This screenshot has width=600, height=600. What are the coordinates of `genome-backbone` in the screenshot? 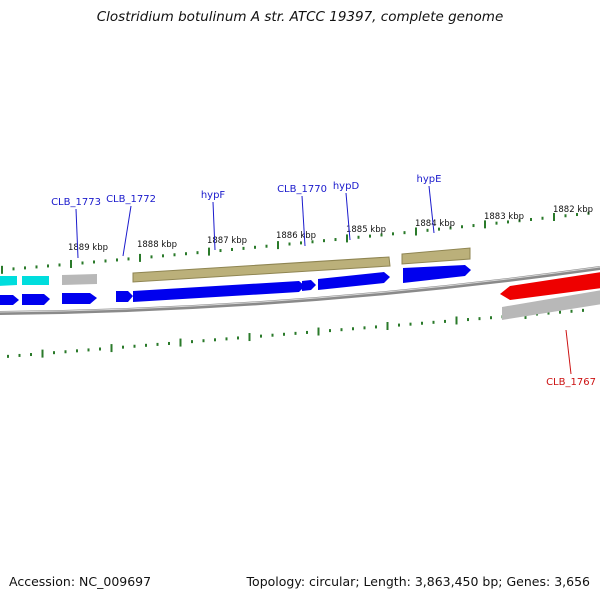 It's located at (300, 290).